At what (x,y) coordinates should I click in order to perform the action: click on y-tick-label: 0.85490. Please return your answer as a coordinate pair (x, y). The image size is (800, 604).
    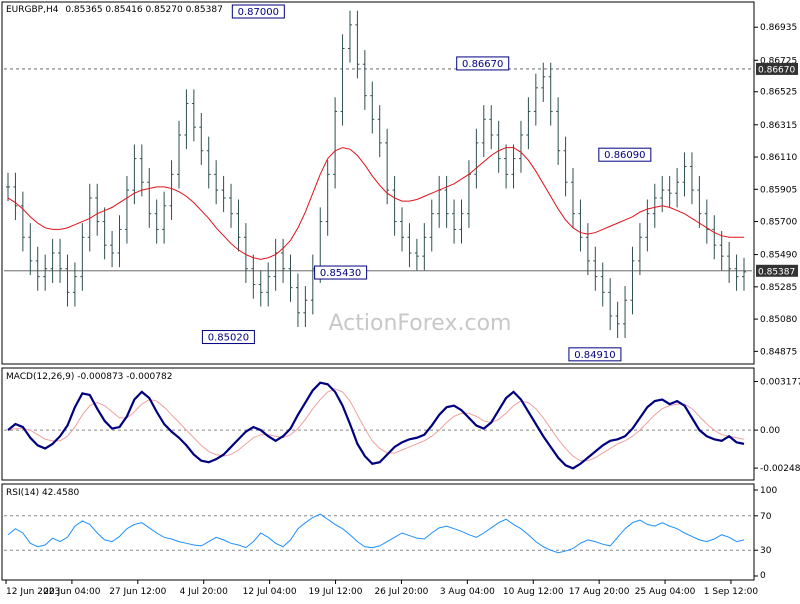
    Looking at the image, I should click on (778, 256).